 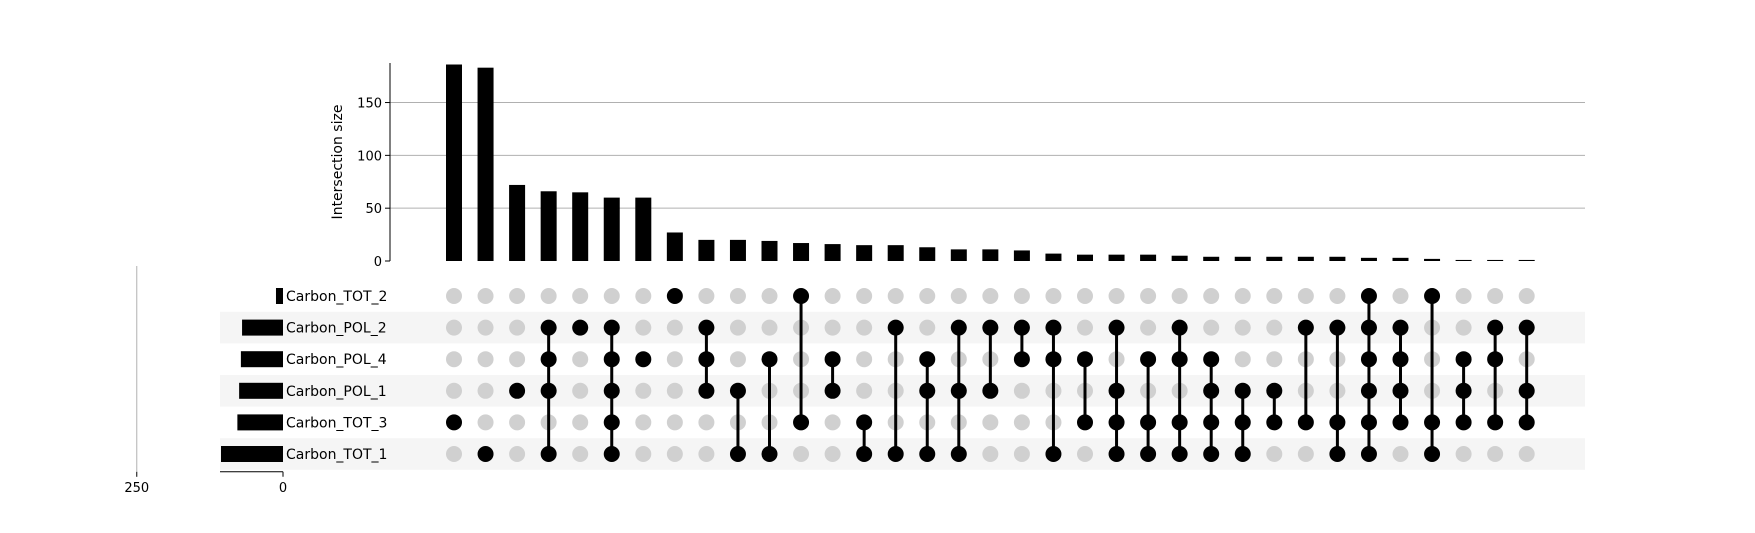 What do you see at coordinates (252, 375) in the screenshot?
I see `set-size-bars` at bounding box center [252, 375].